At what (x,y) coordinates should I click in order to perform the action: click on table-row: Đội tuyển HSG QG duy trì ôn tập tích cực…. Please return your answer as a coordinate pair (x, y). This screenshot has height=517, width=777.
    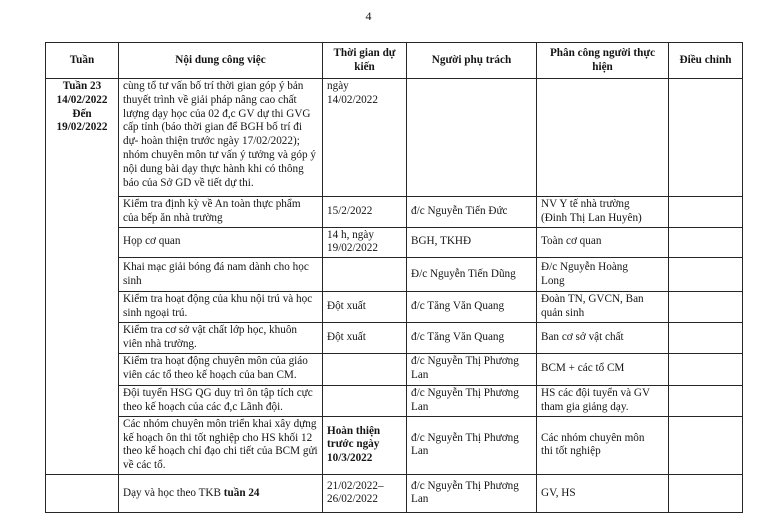
    Looking at the image, I should click on (394, 400).